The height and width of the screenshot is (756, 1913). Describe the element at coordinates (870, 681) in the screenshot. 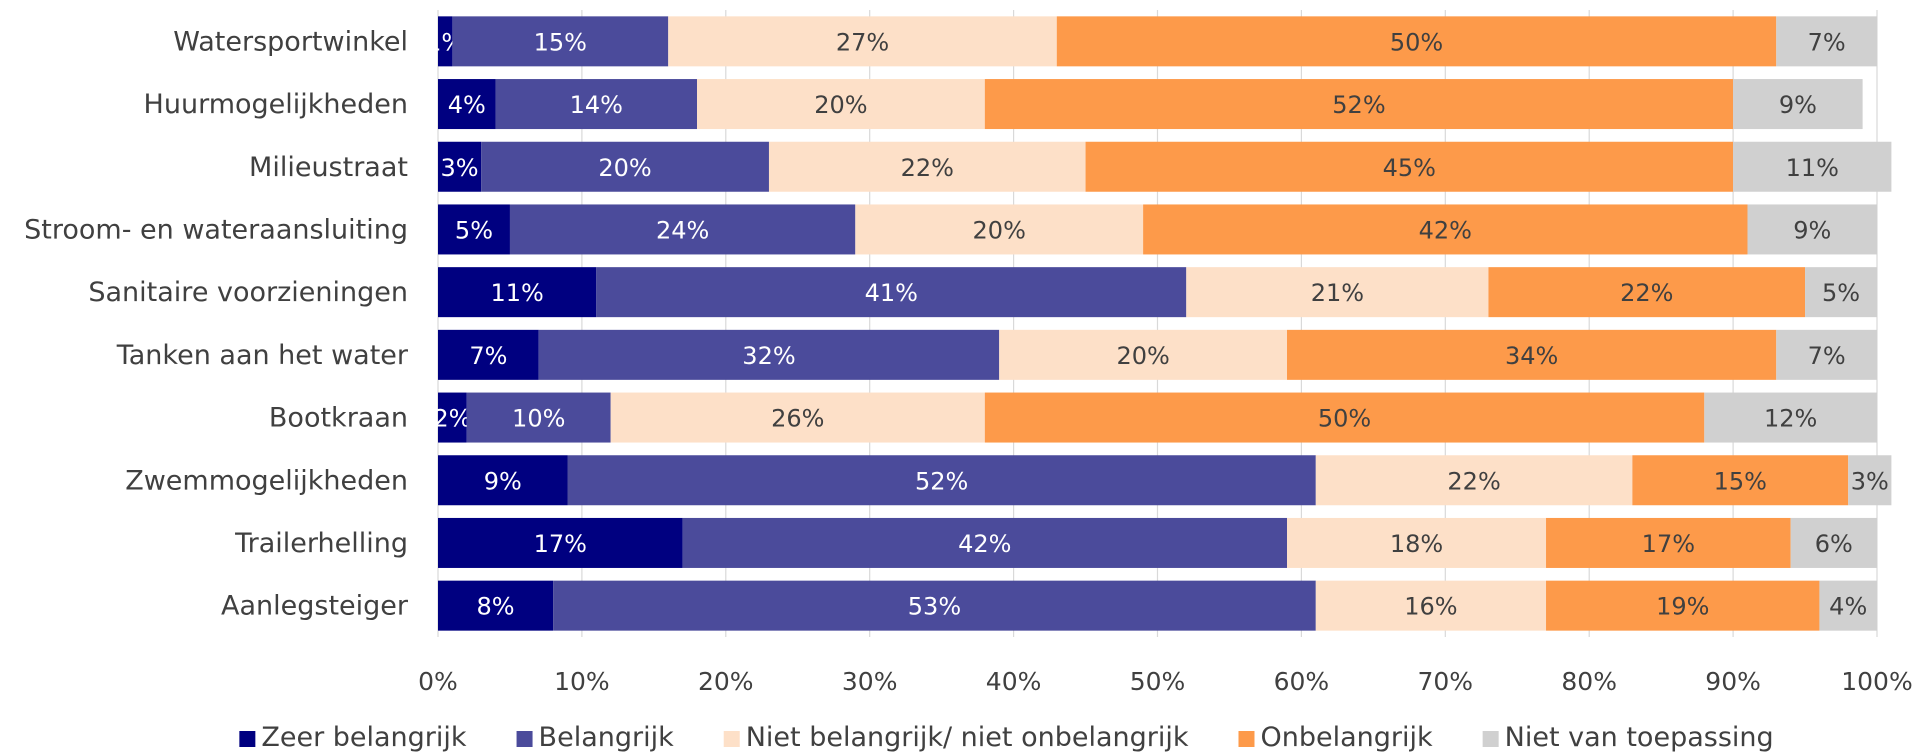

I see `x-tick-label: 30%` at that location.